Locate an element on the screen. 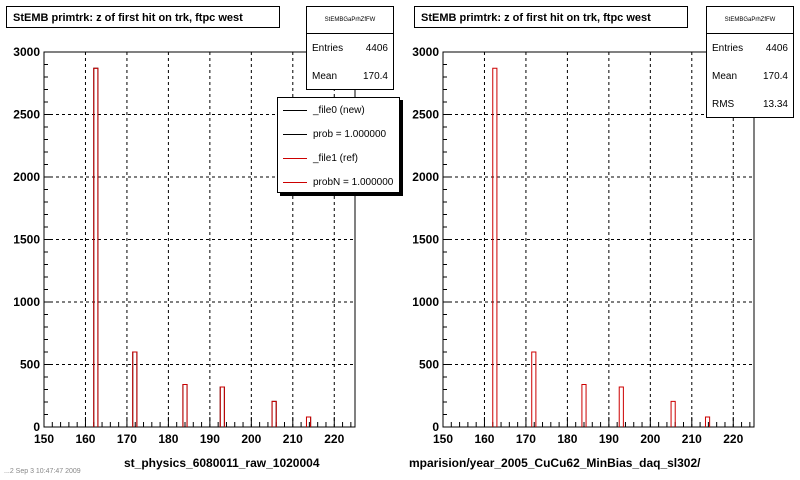 Image resolution: width=800 pixels, height=480 pixels. stats-name-right: StEMBGaPrhZfFW is located at coordinates (750, 20).